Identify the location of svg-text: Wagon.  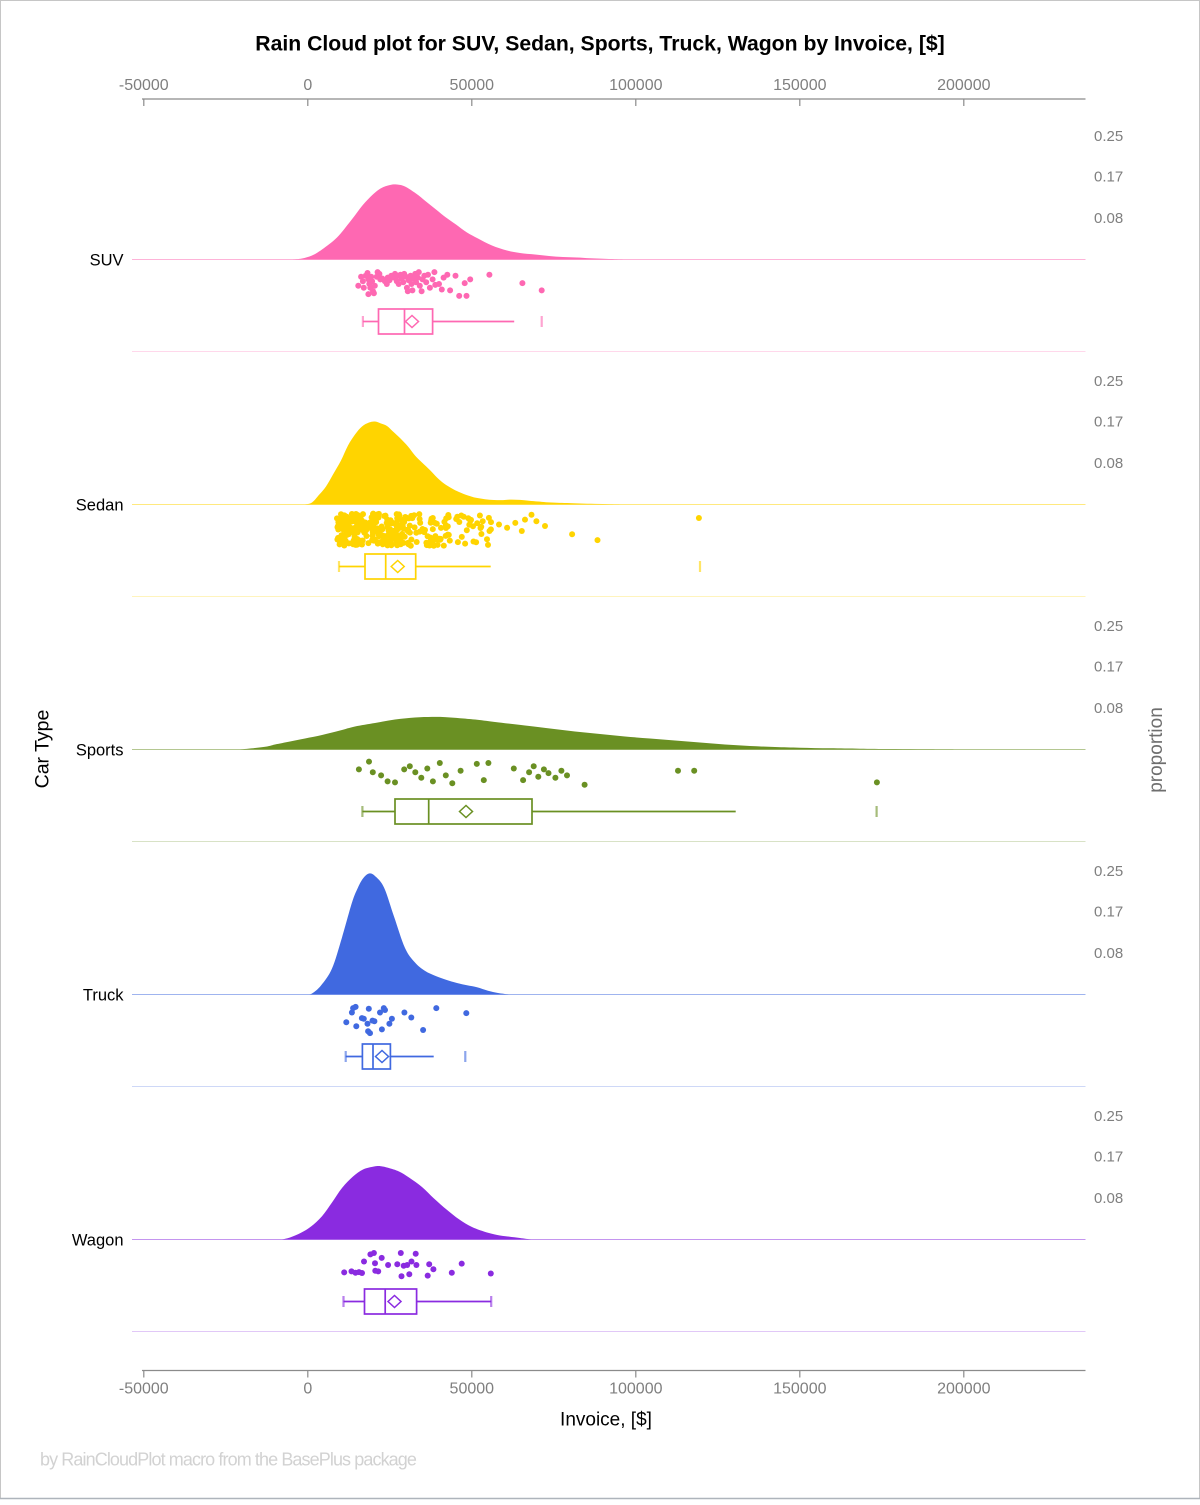
(98, 1240).